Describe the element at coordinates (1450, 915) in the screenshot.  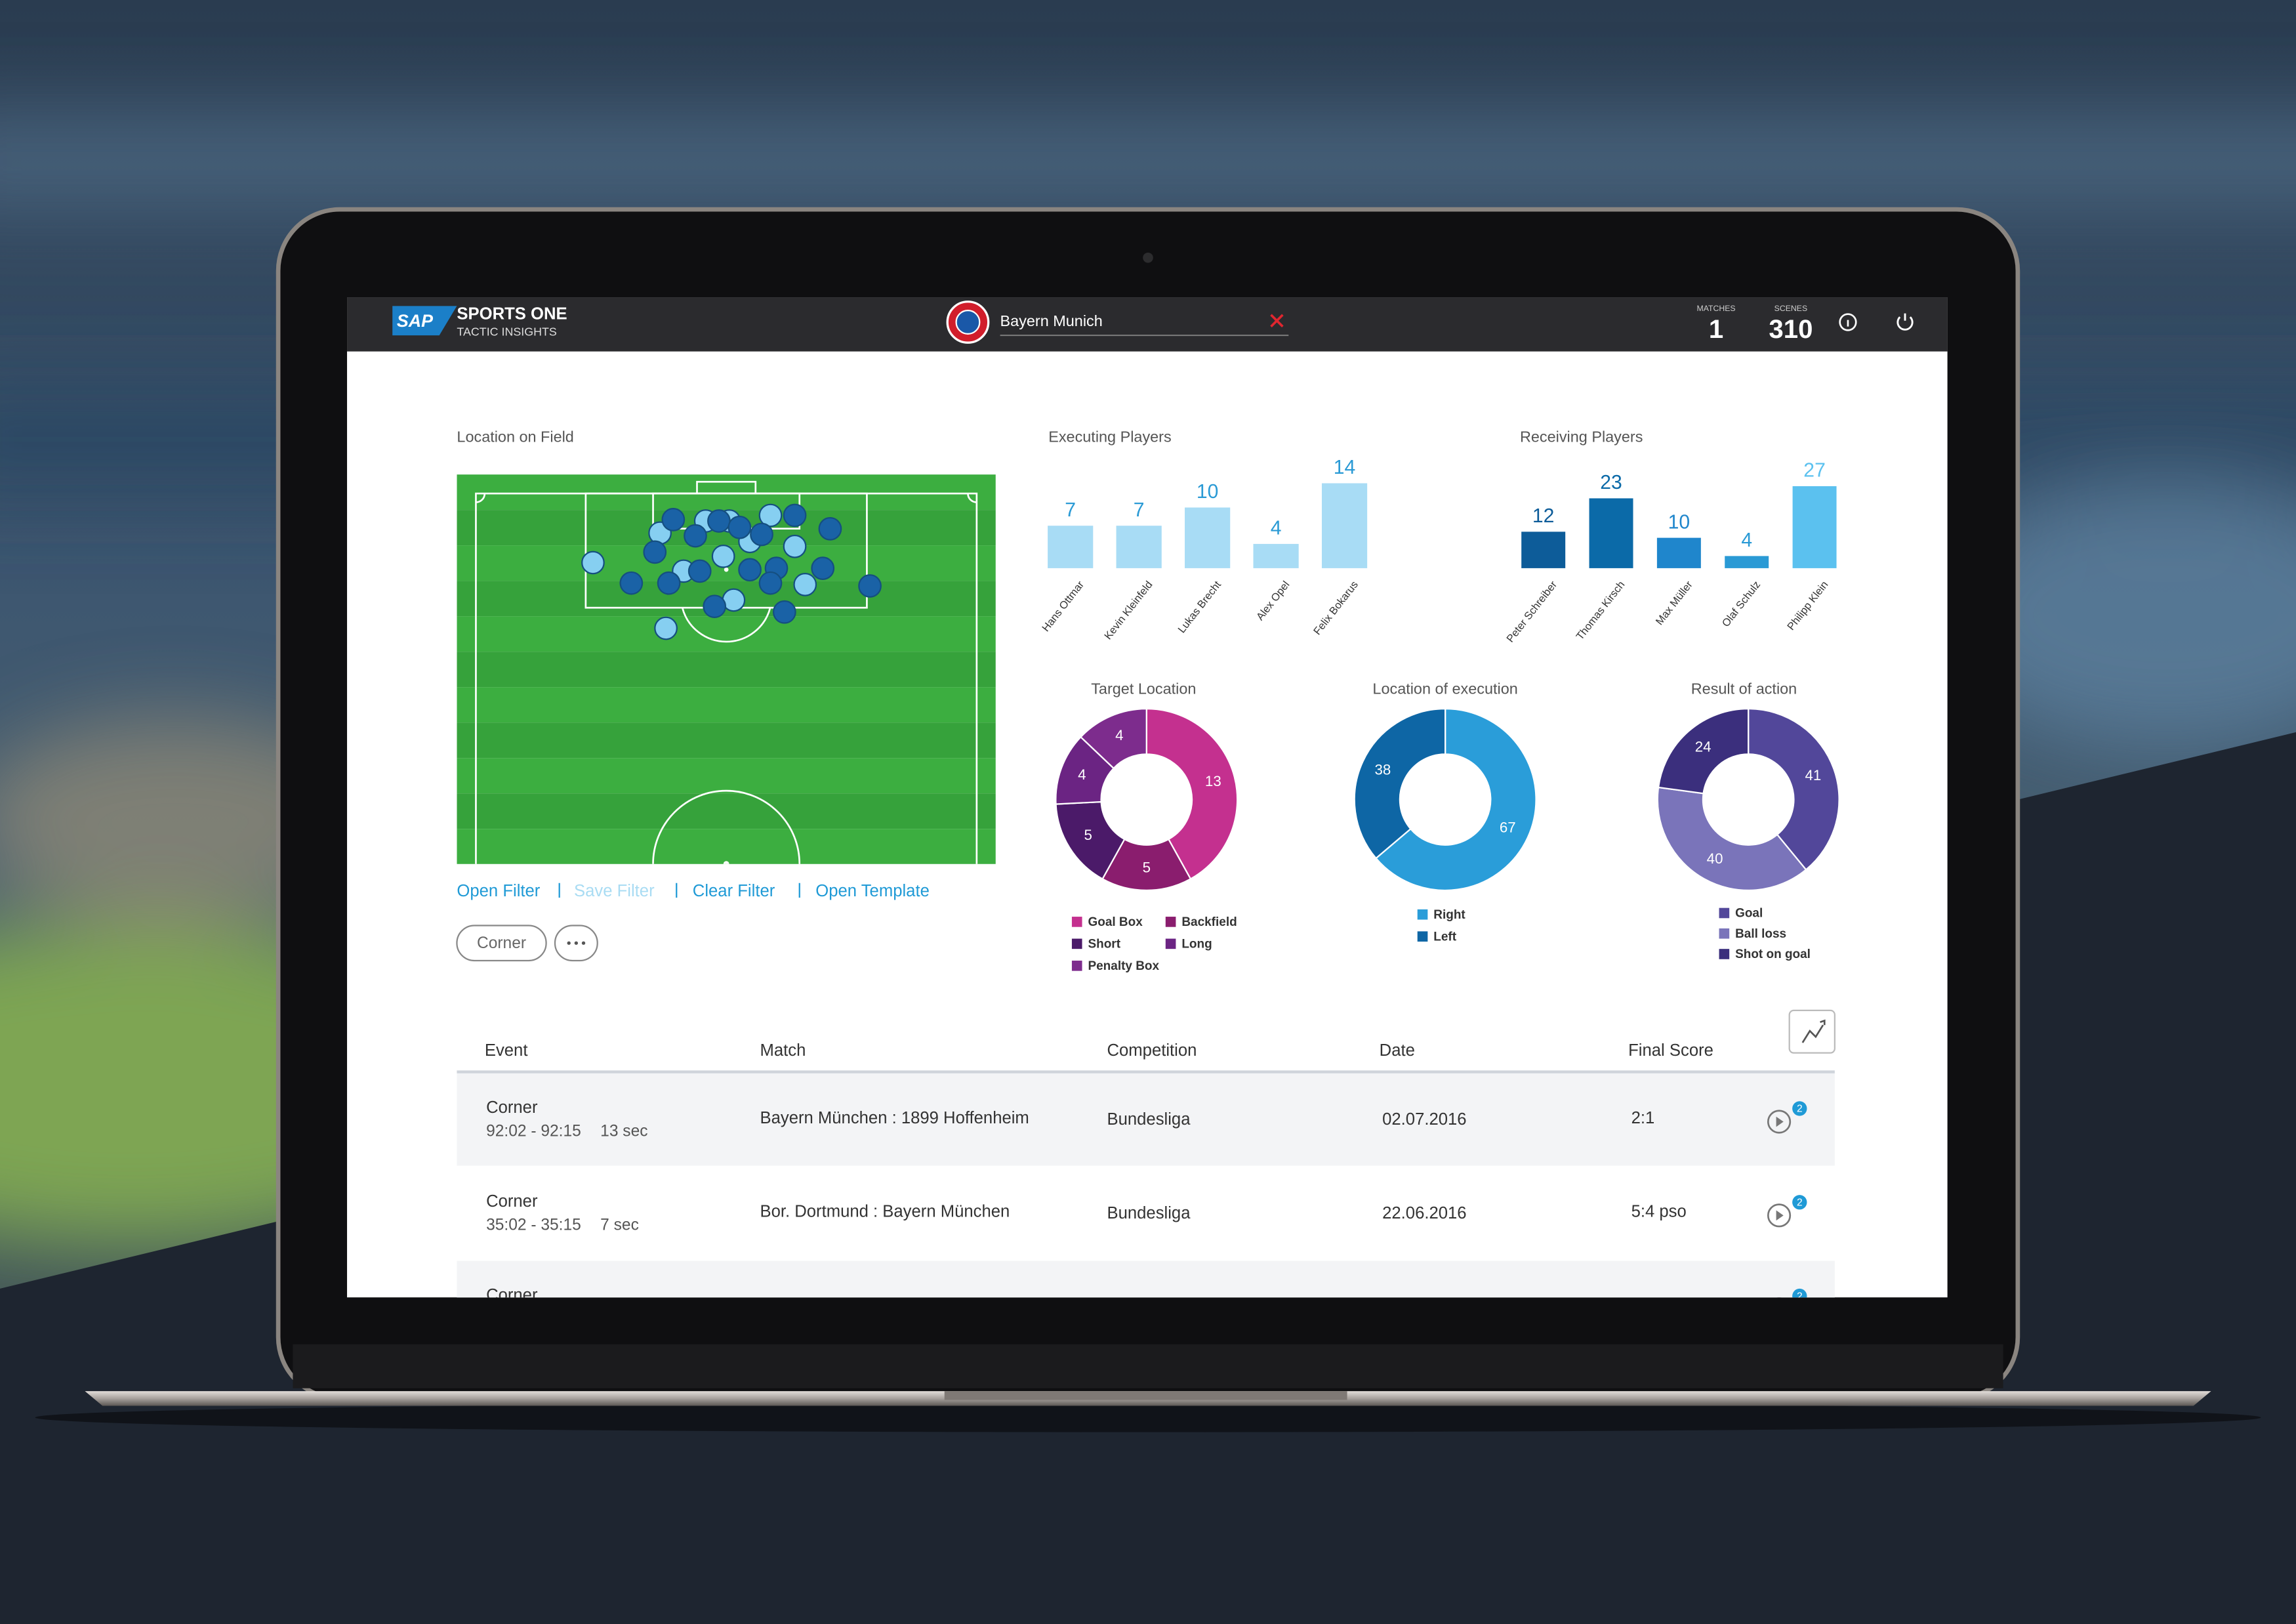
I see `legend-label: Right` at that location.